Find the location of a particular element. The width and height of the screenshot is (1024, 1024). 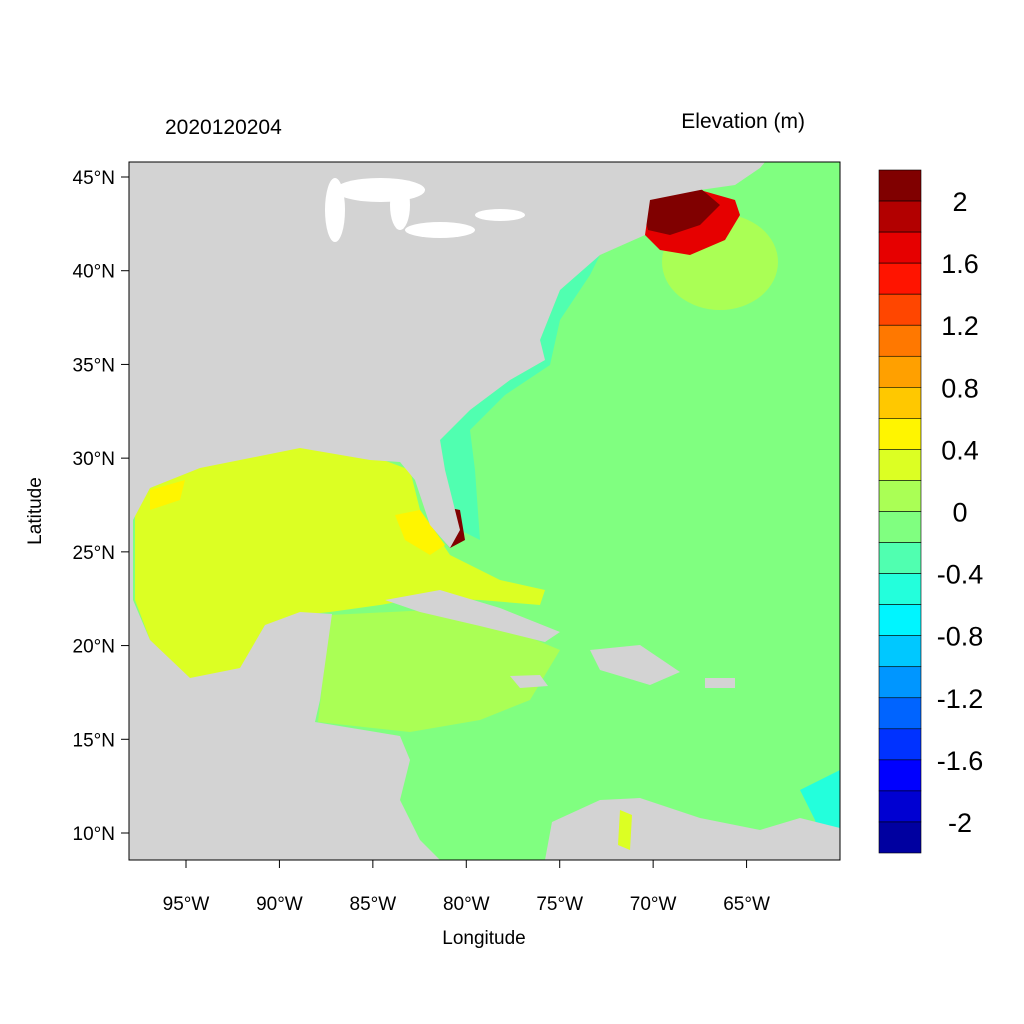

texas-shelf is located at coordinates (167, 495).